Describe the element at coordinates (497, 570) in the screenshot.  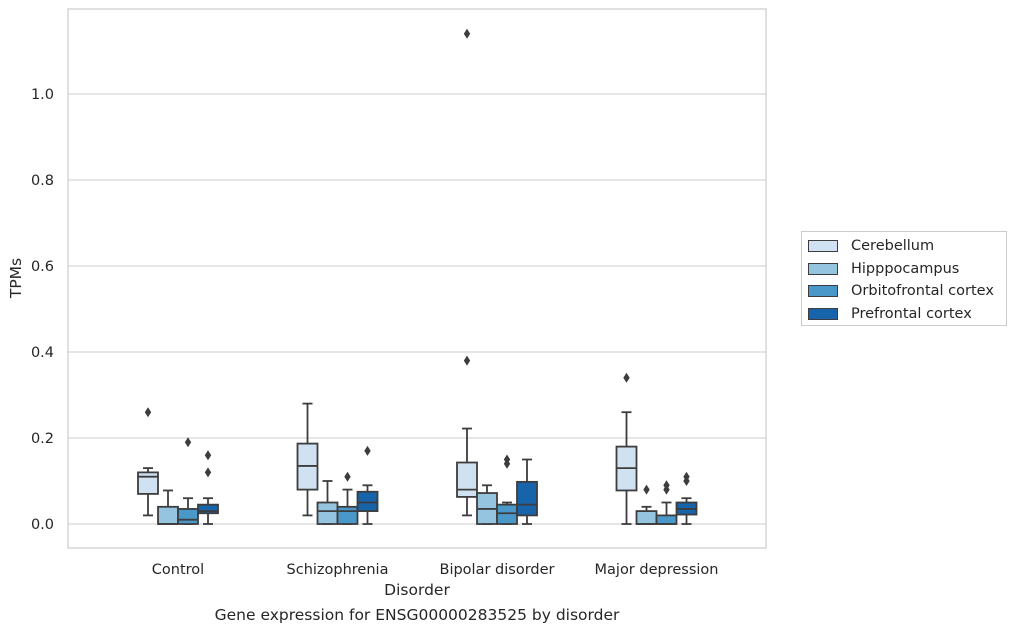
I see `x-tick-label: Bipolar disorder` at that location.